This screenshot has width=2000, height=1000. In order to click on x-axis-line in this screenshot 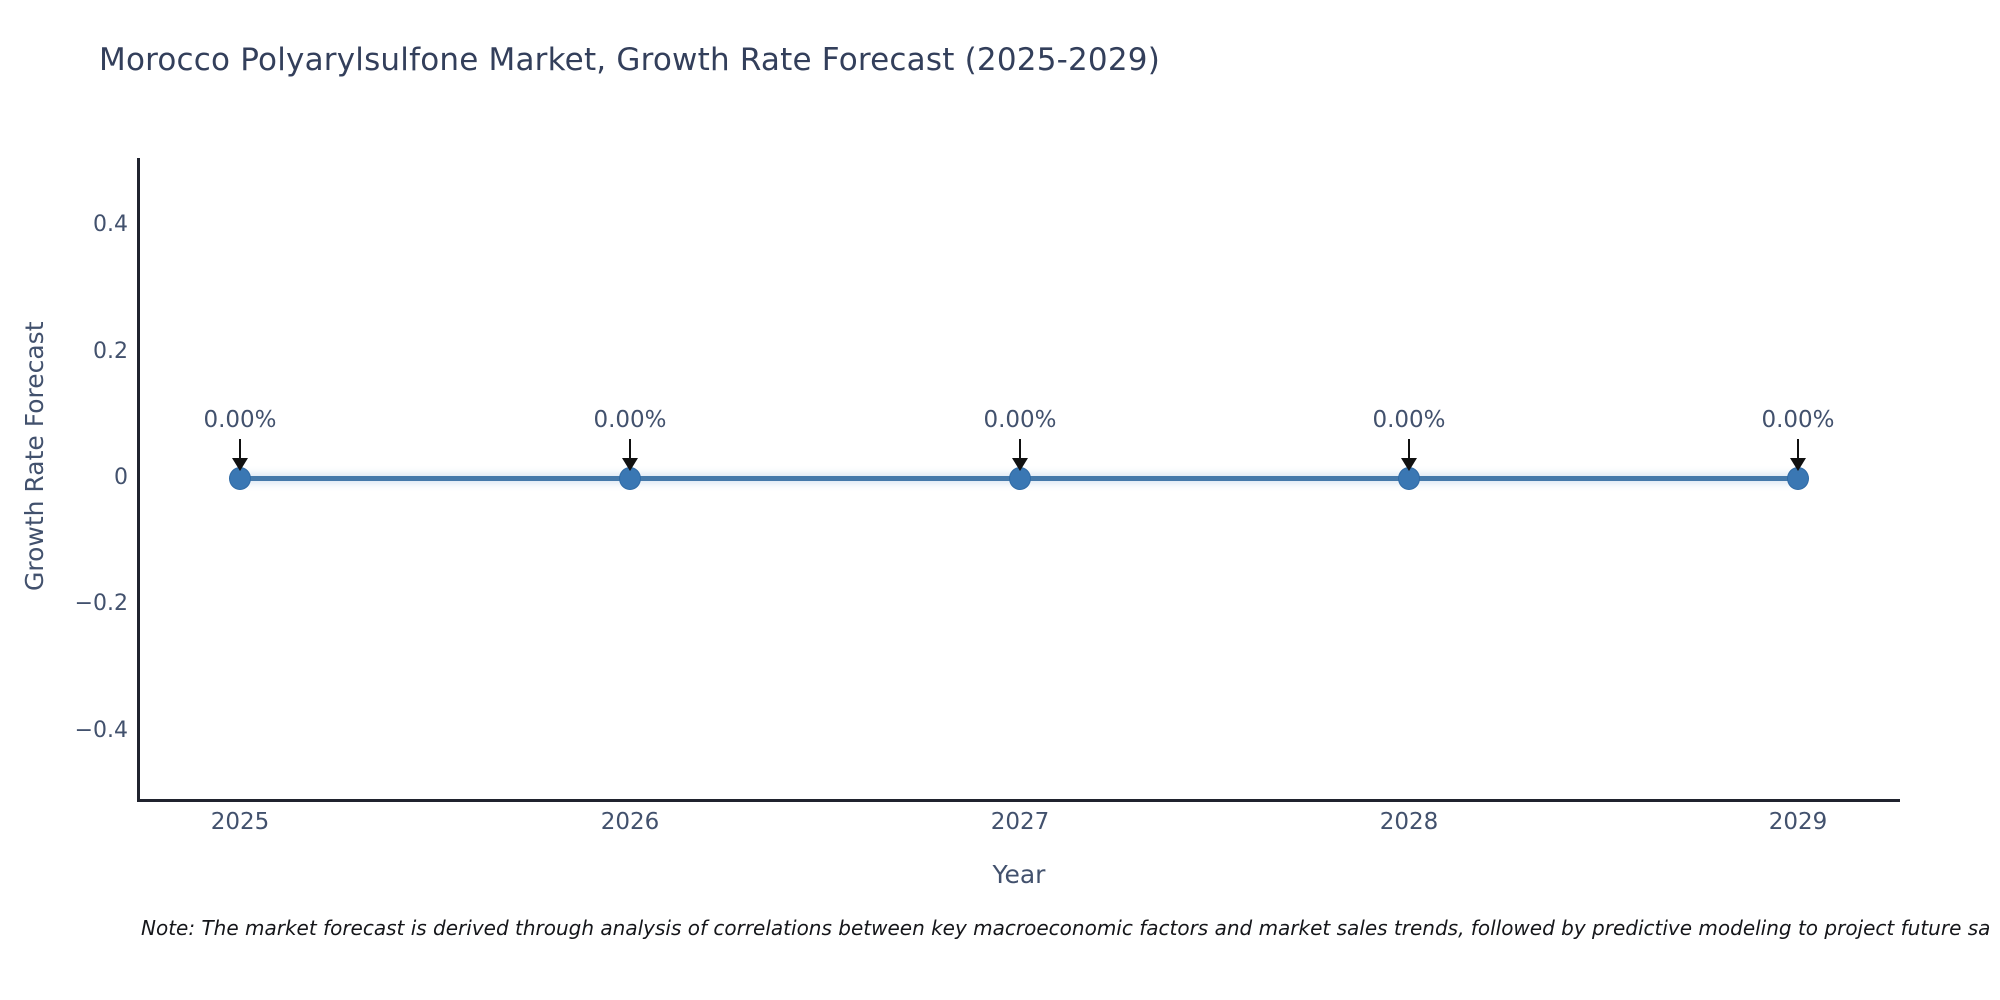, I will do `click(1018, 800)`.